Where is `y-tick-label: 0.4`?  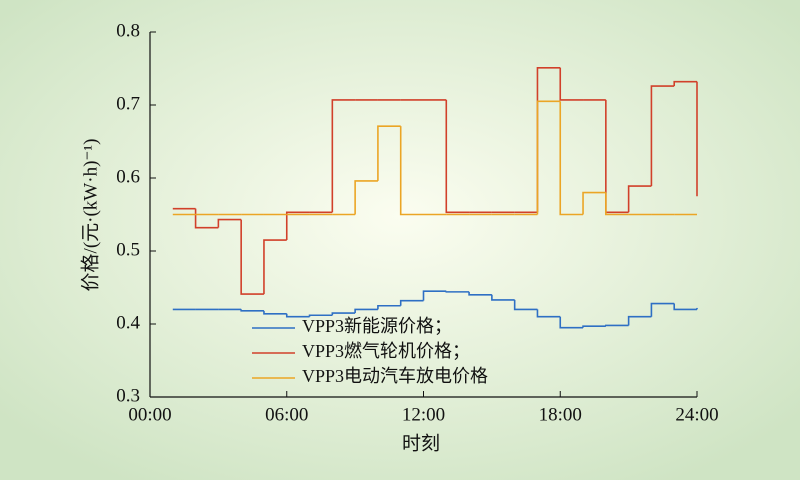
y-tick-label: 0.4 is located at coordinates (128, 322).